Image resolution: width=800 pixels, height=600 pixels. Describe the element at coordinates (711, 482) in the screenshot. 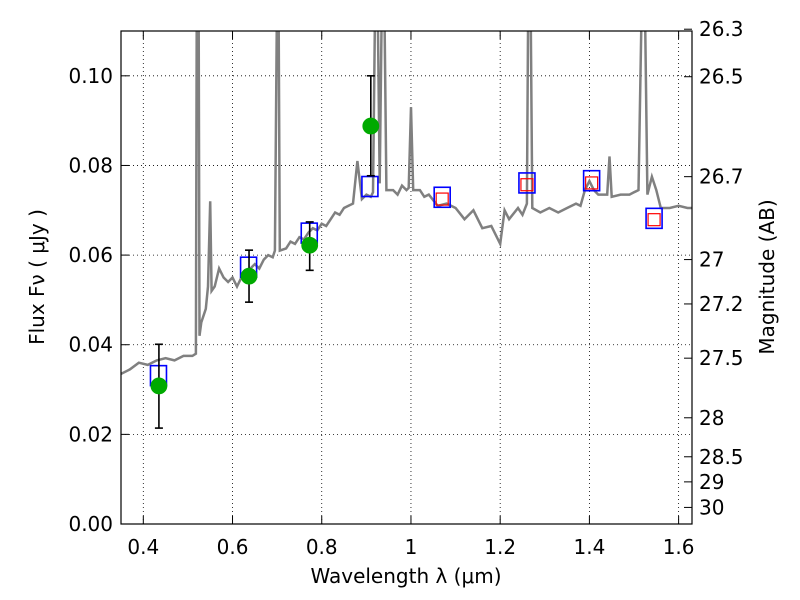

I see `y2-tick-label: 29` at that location.